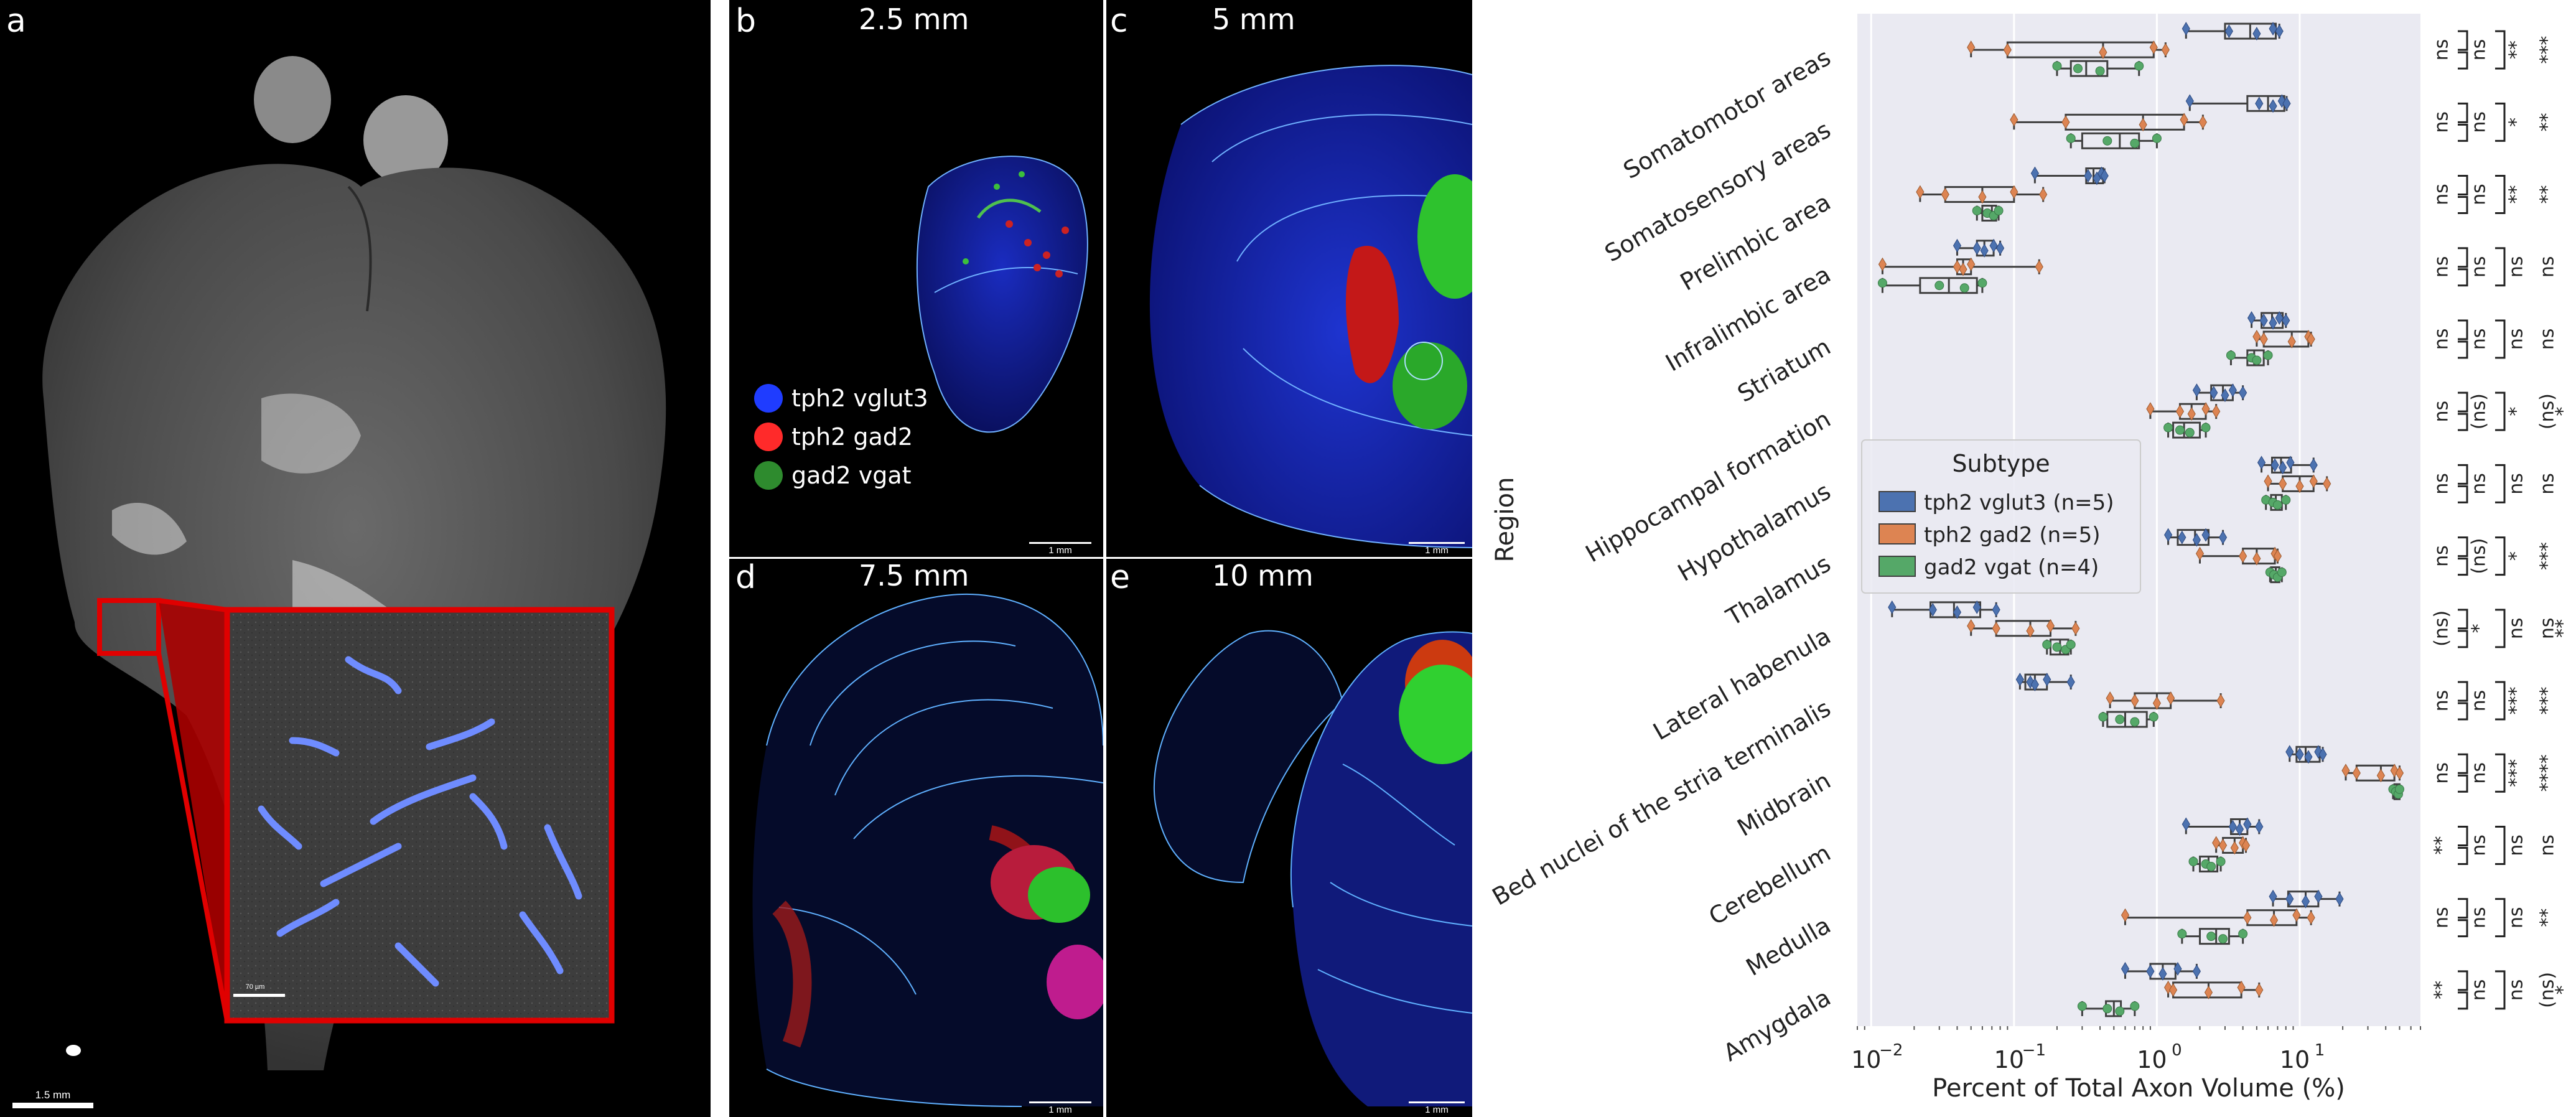  What do you see at coordinates (1437, 543) in the screenshot?
I see `scalebar-c-line` at bounding box center [1437, 543].